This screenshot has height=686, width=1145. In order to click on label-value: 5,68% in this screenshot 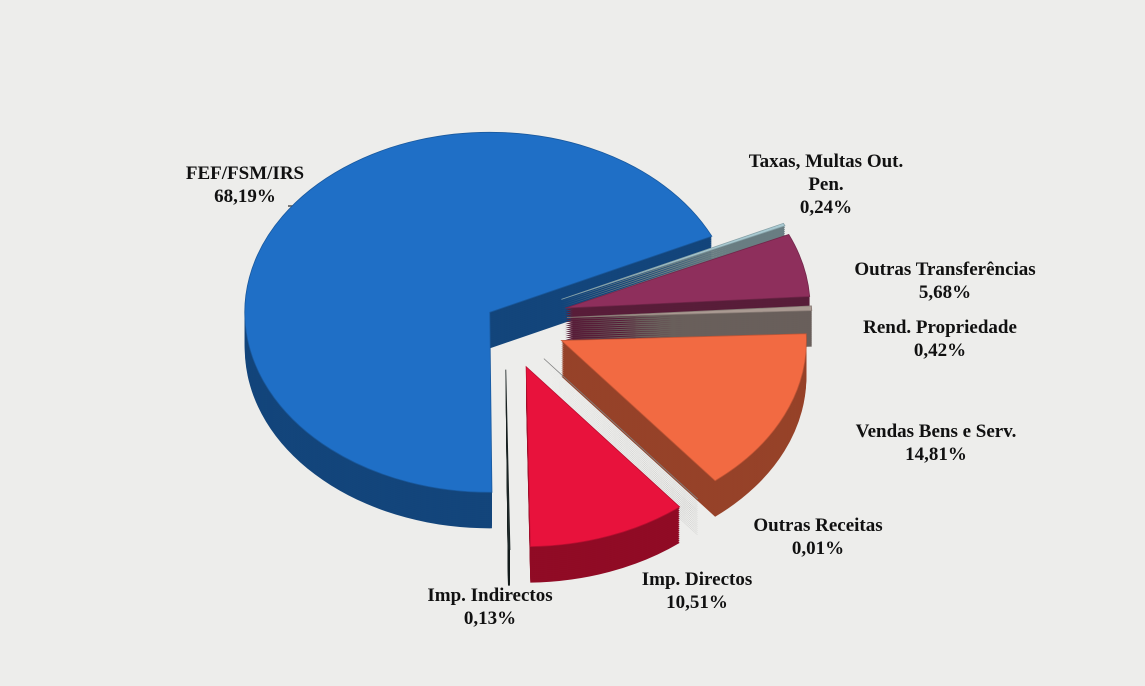, I will do `click(945, 292)`.